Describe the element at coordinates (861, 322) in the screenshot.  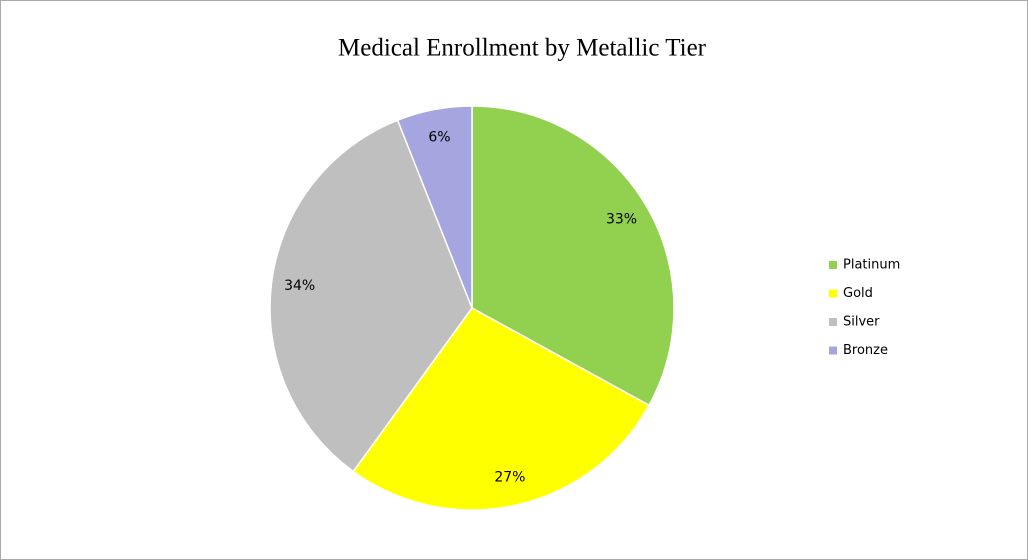
I see `legend-label: Silver` at that location.